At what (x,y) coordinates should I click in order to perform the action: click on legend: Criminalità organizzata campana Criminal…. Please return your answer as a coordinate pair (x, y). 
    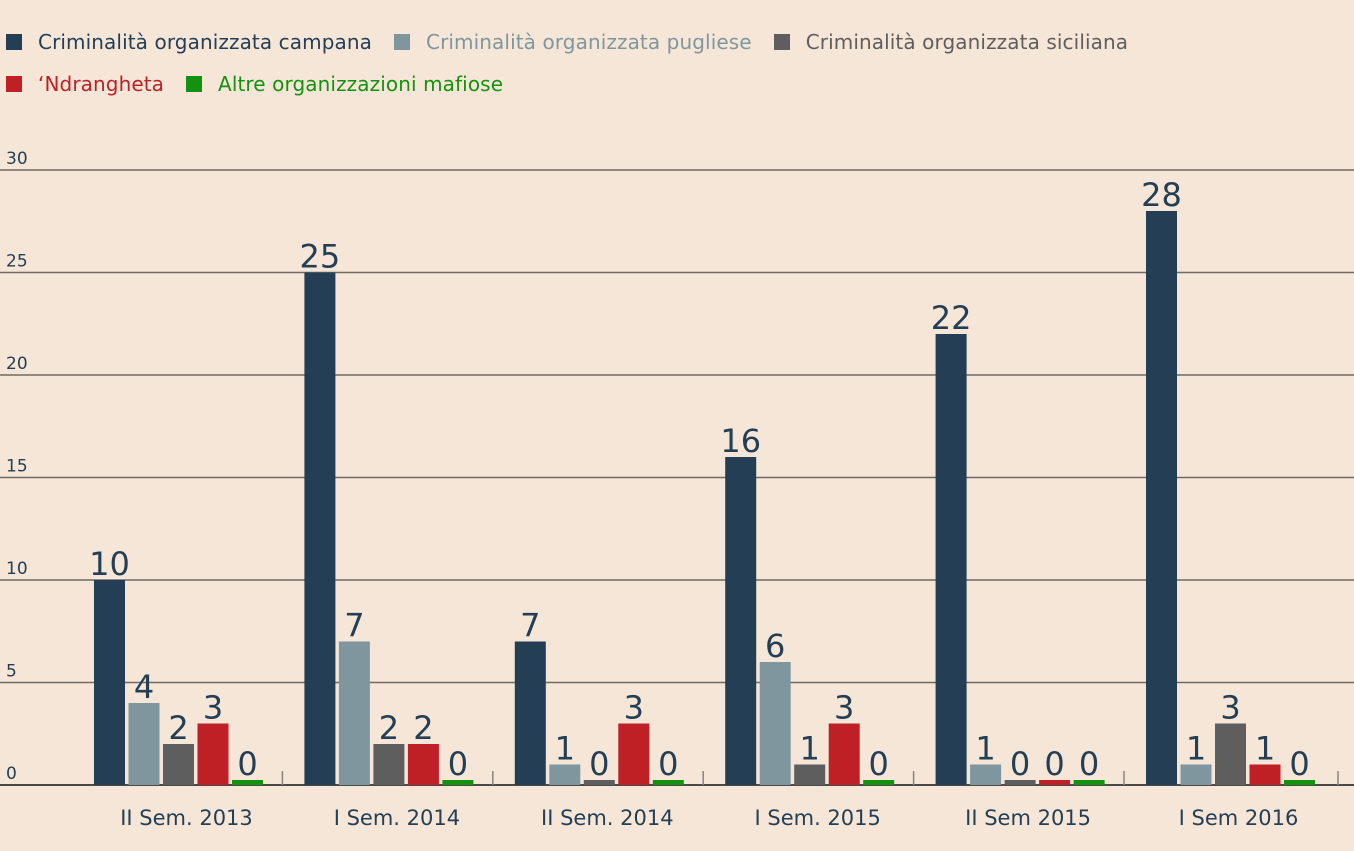
    Looking at the image, I should click on (676, 68).